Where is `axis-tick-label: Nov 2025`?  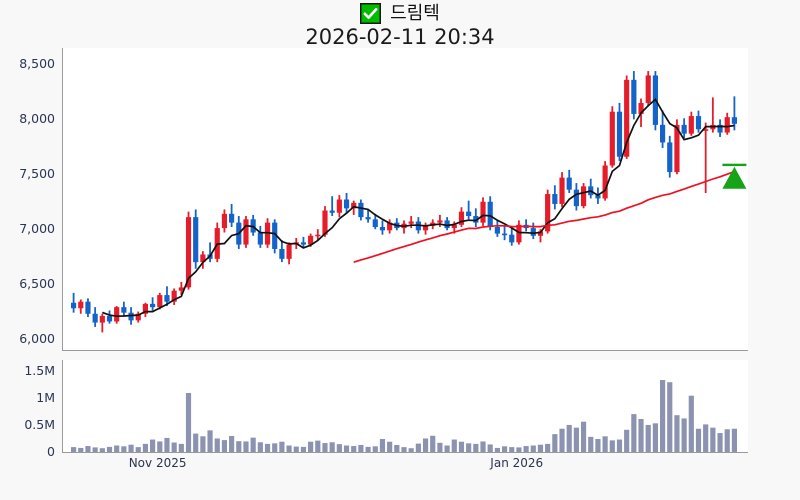
axis-tick-label: Nov 2025 is located at coordinates (157, 463).